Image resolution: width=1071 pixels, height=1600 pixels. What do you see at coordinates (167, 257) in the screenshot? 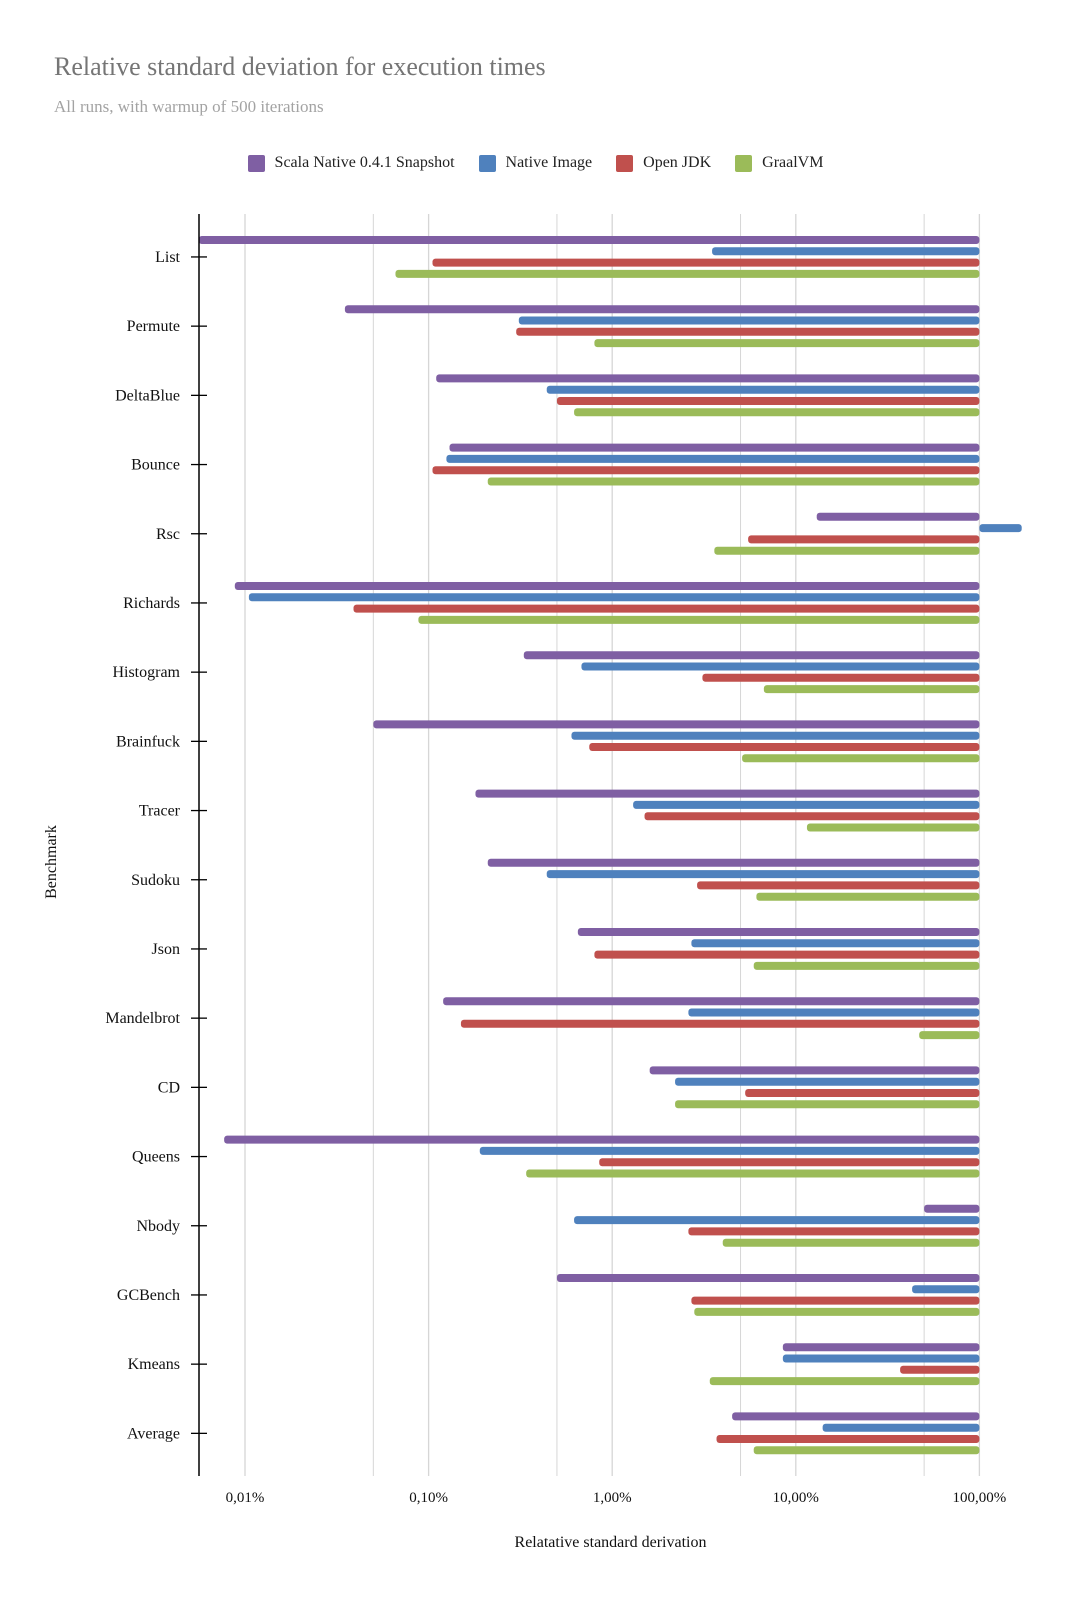
I see `y-tick-label: List` at bounding box center [167, 257].